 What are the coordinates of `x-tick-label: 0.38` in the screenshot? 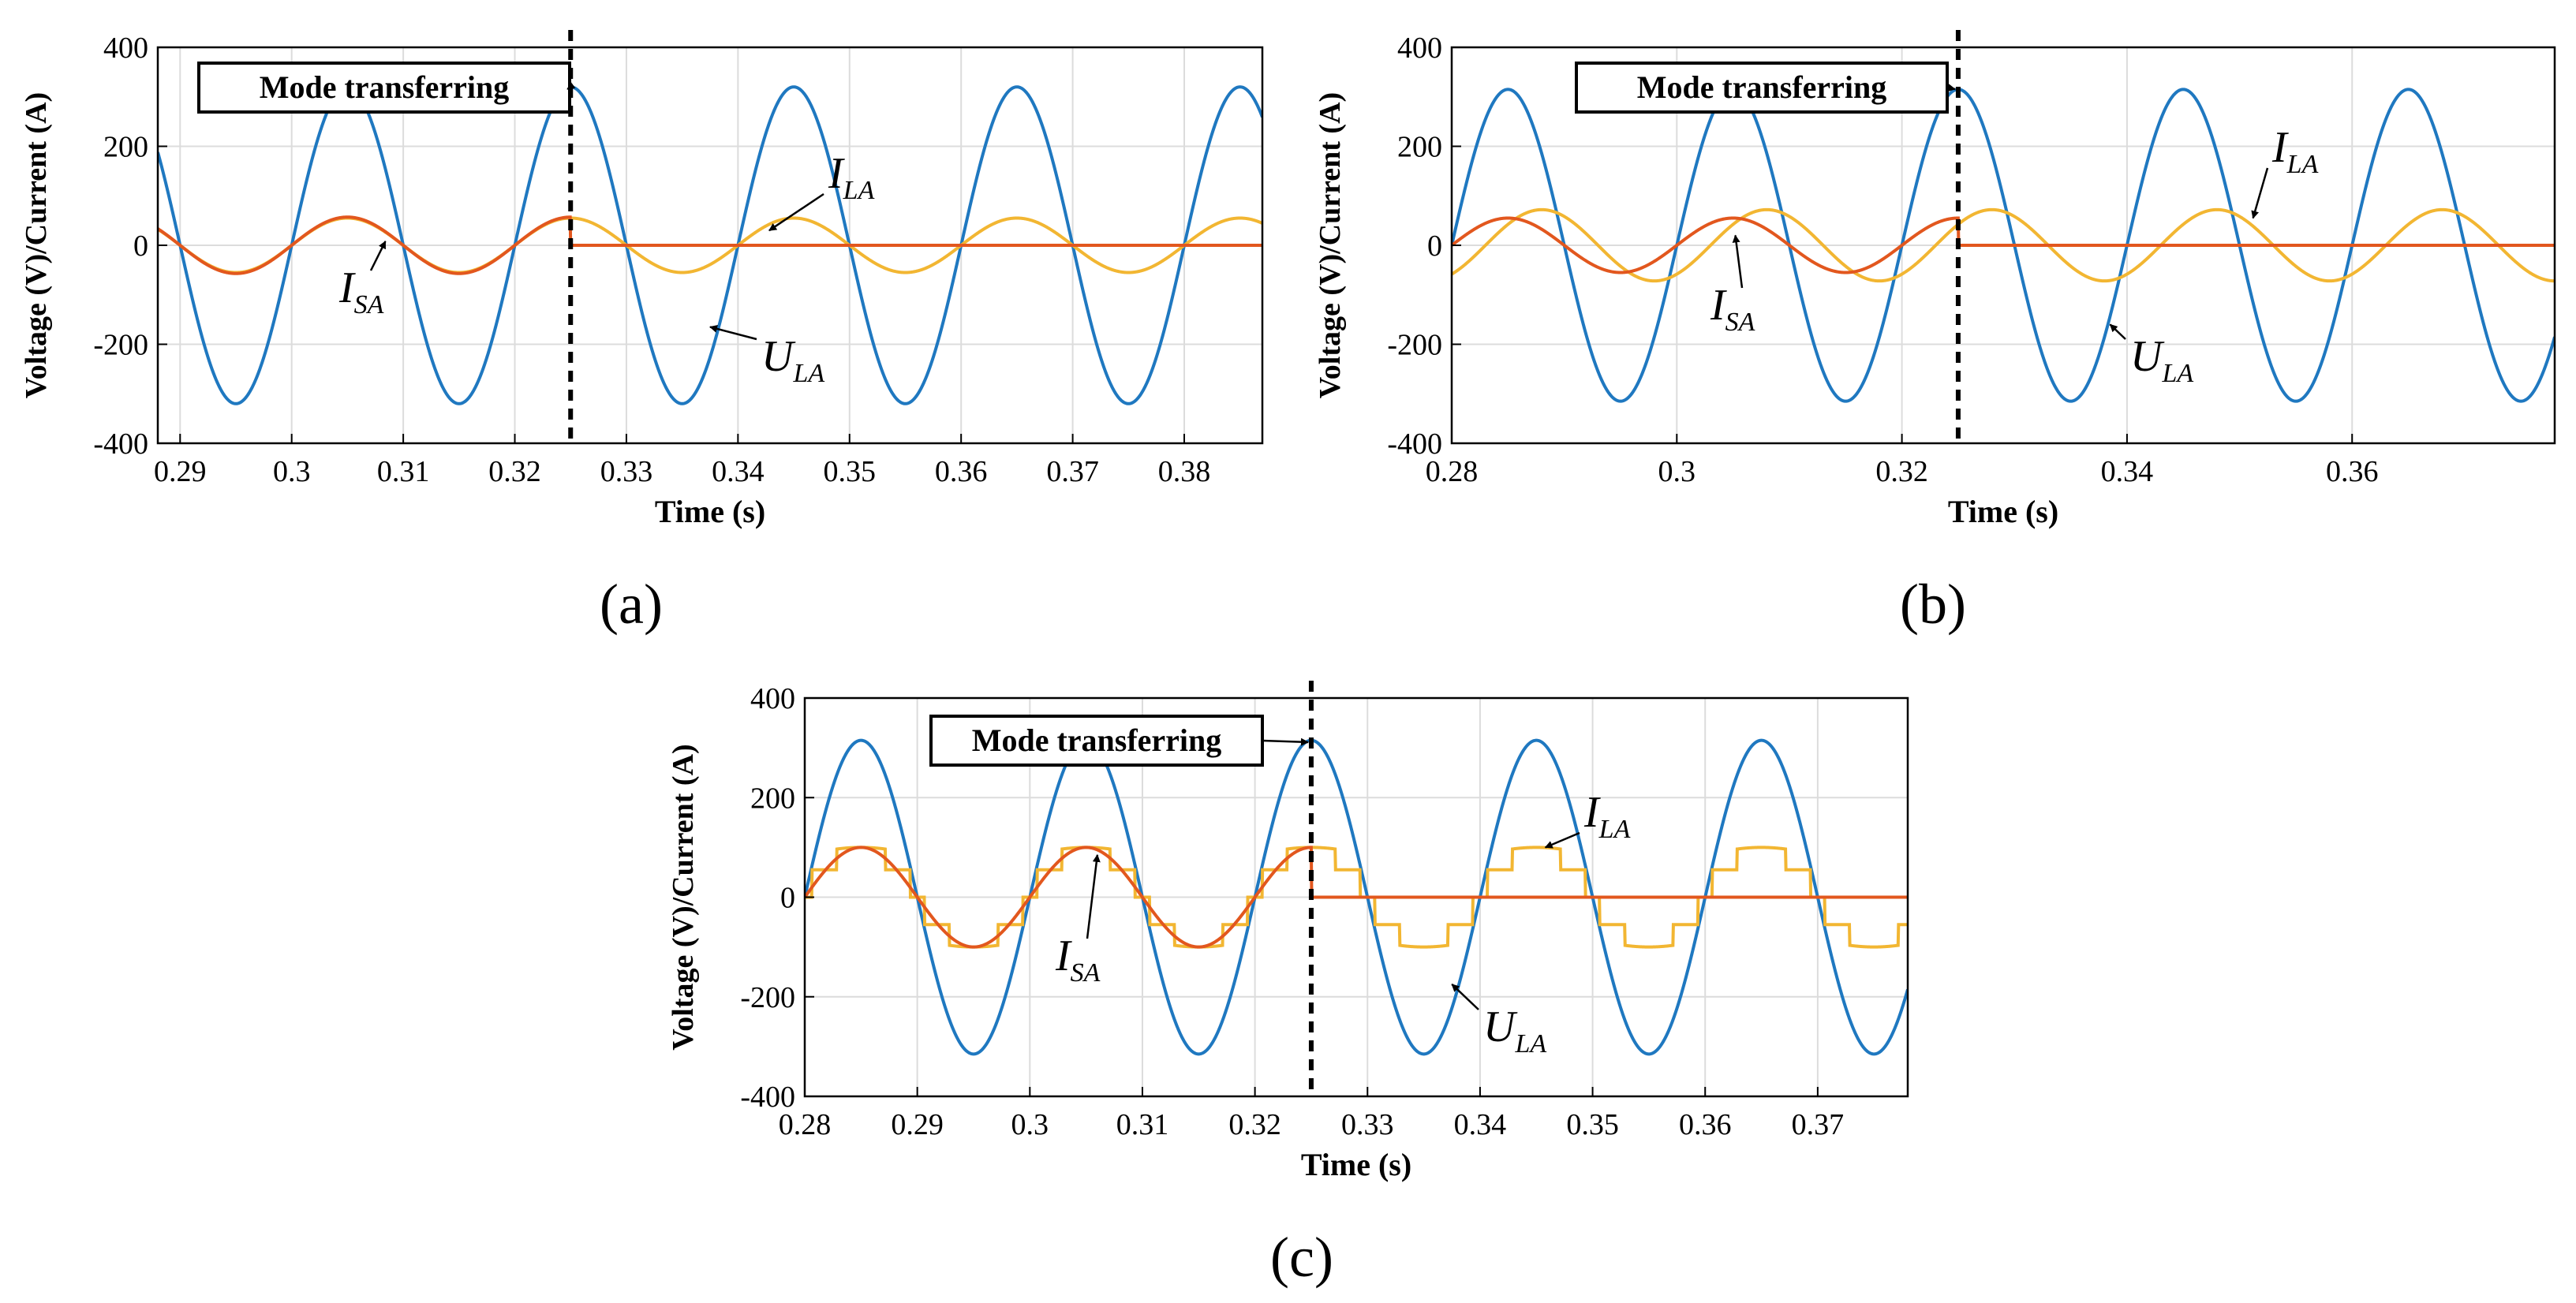 It's located at (1184, 471).